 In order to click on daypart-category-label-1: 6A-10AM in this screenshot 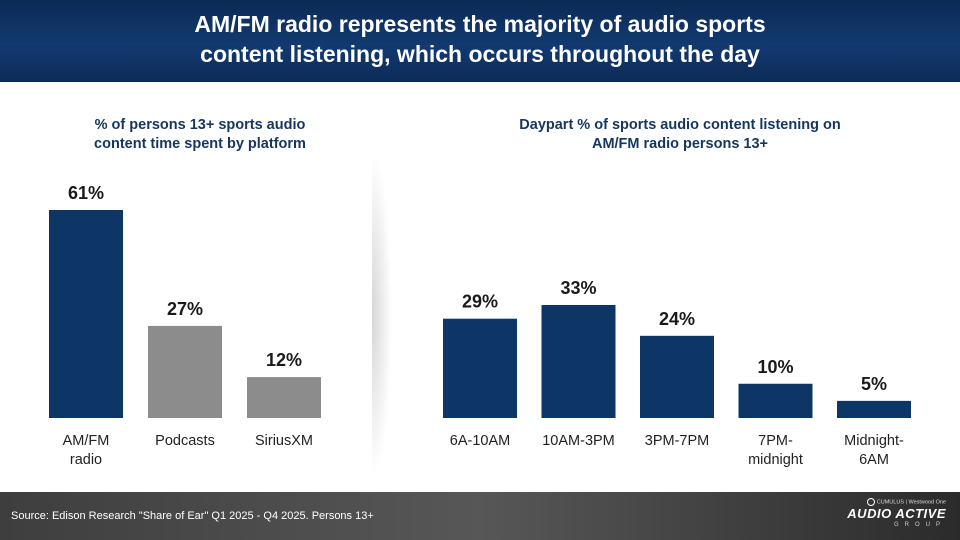, I will do `click(480, 441)`.